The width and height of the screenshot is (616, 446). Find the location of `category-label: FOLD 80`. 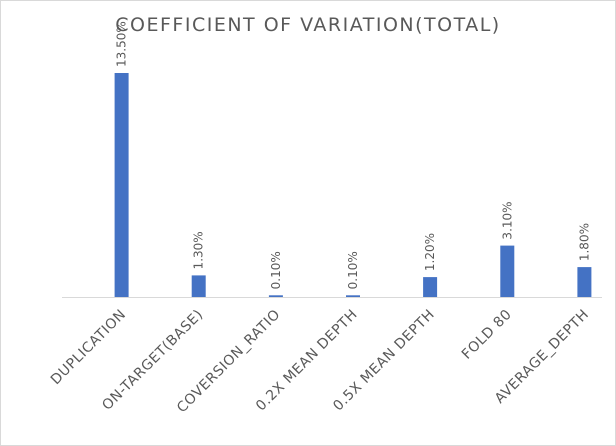

category-label: FOLD 80 is located at coordinates (487, 335).